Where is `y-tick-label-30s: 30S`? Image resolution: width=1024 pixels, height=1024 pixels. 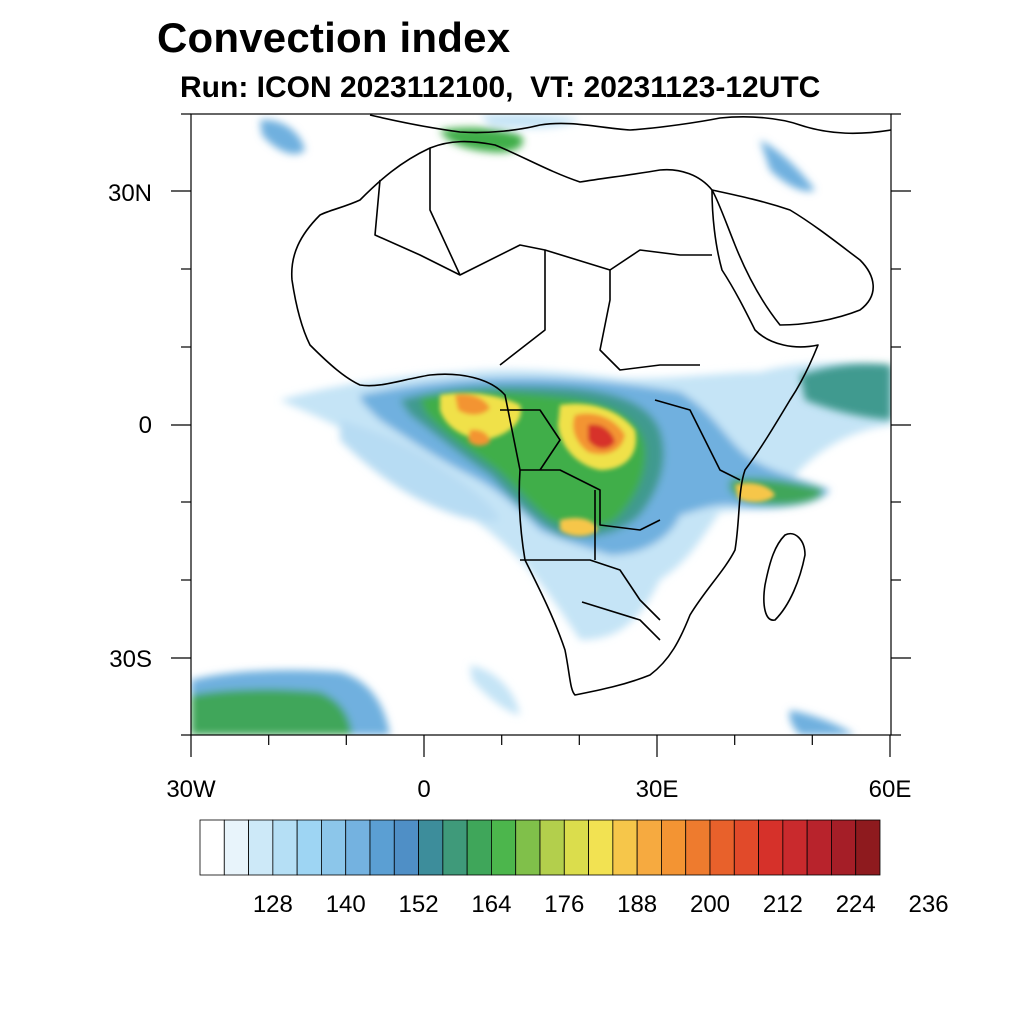 y-tick-label-30s: 30S is located at coordinates (130, 659).